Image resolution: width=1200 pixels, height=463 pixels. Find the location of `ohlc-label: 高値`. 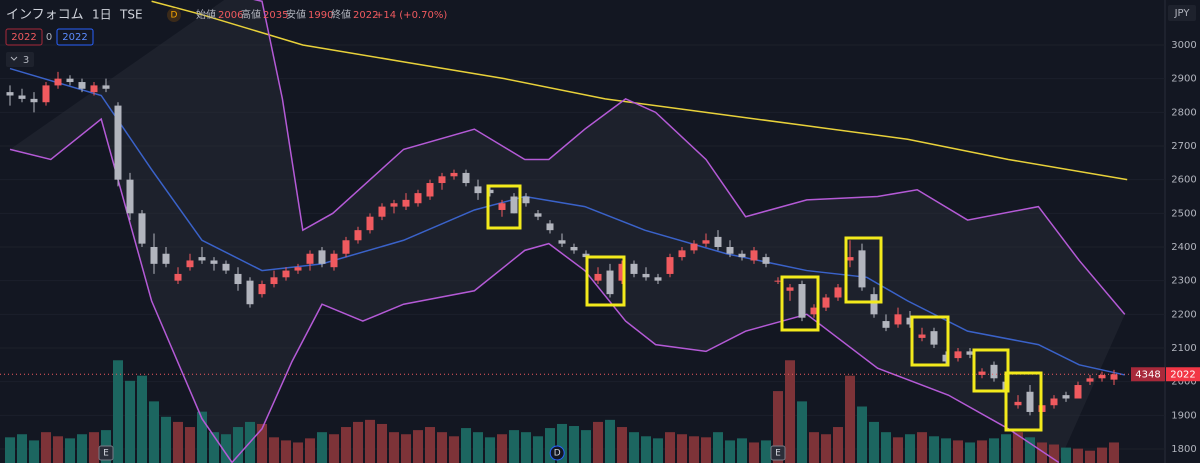

ohlc-label: 高値 is located at coordinates (251, 14).